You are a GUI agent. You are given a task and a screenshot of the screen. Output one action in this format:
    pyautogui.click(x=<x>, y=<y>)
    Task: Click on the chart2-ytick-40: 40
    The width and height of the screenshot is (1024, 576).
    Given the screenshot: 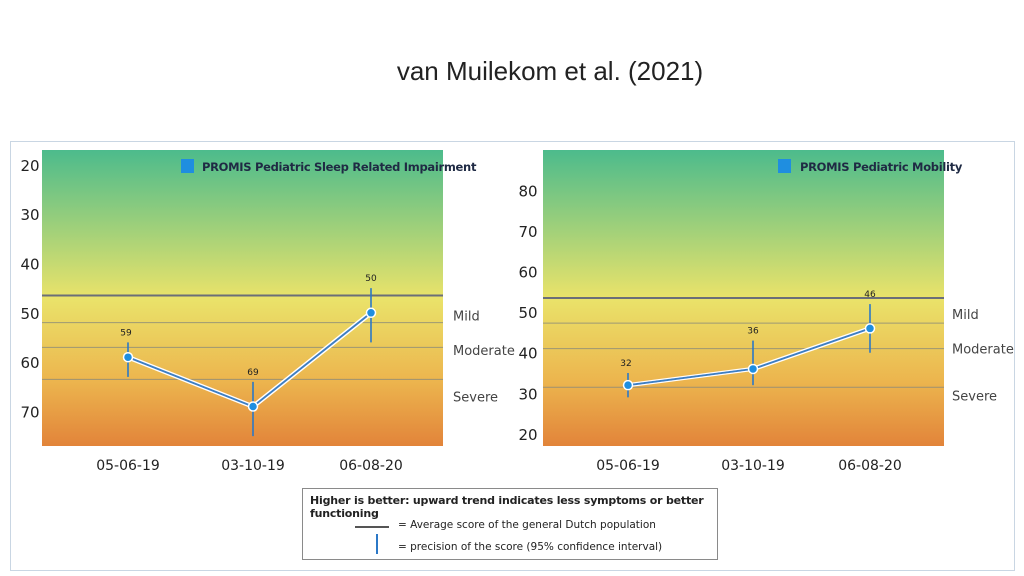 What is the action you would take?
    pyautogui.click(x=527, y=354)
    